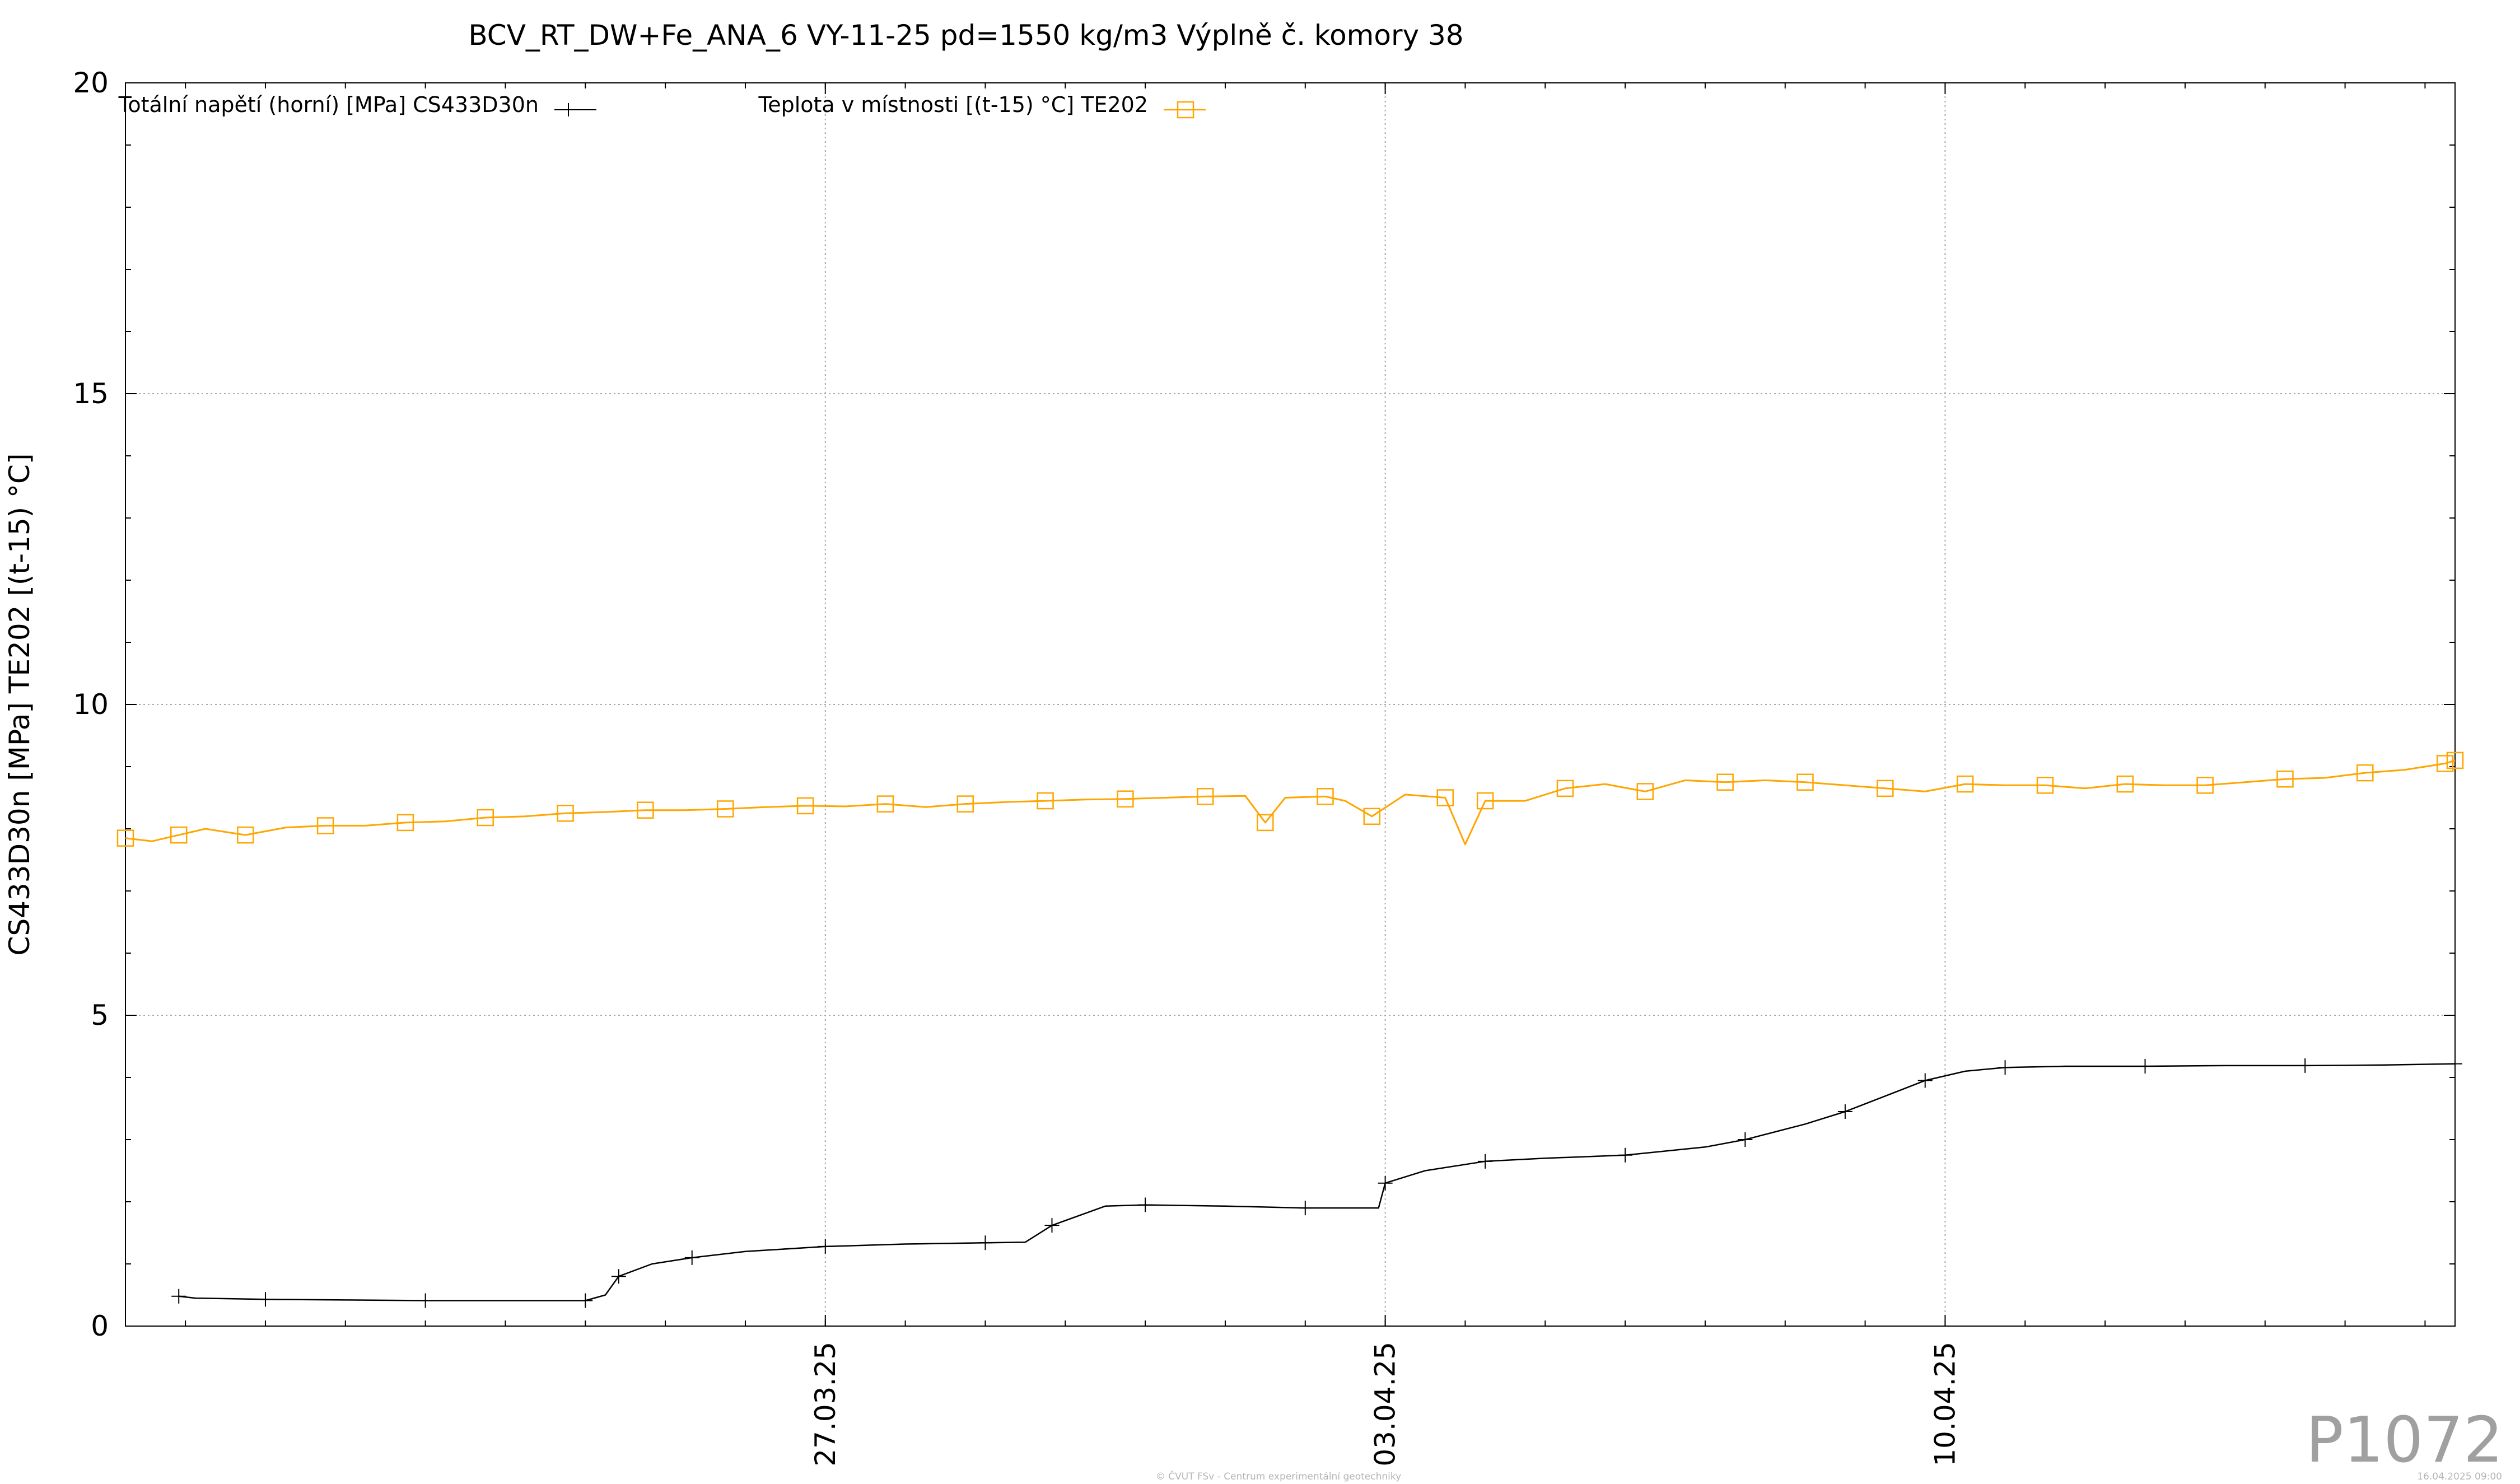  What do you see at coordinates (2405, 1441) in the screenshot?
I see `watermark-code: P1072` at bounding box center [2405, 1441].